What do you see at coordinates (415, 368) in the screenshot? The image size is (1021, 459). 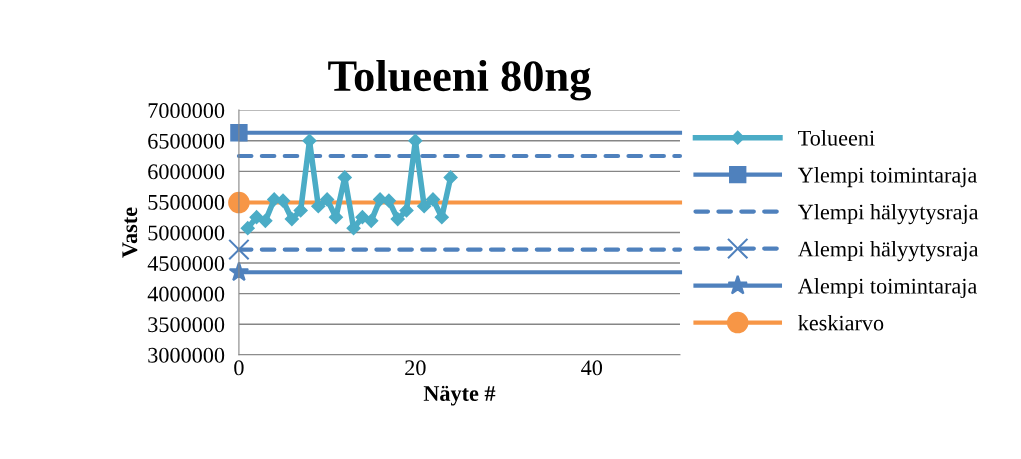 I see `x-tick-label: 20` at bounding box center [415, 368].